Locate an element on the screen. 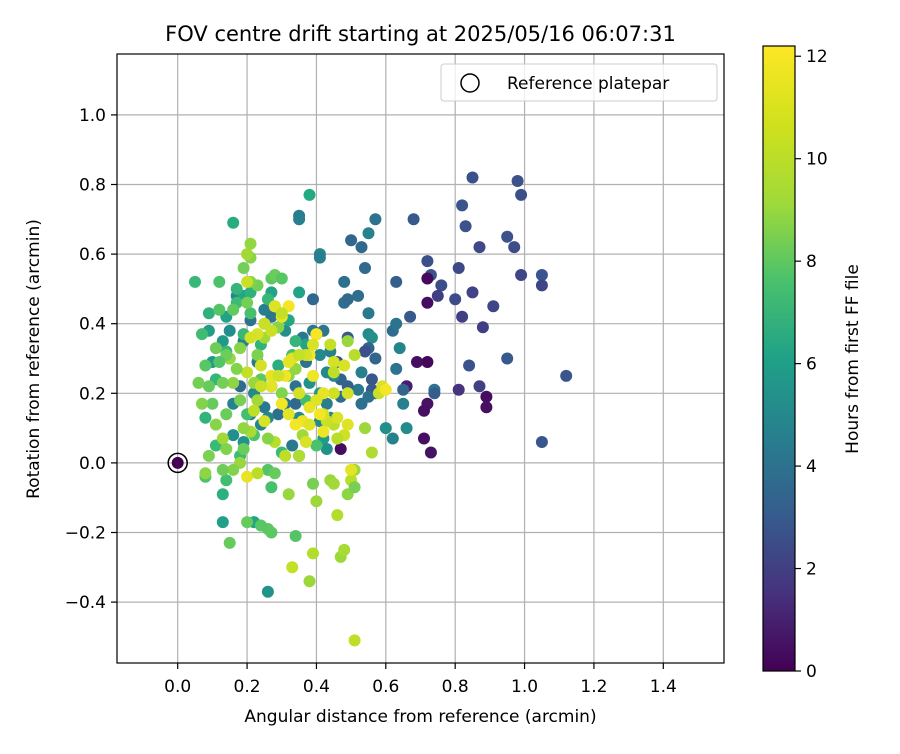  y-tick-label: 0.0 is located at coordinates (92, 464).